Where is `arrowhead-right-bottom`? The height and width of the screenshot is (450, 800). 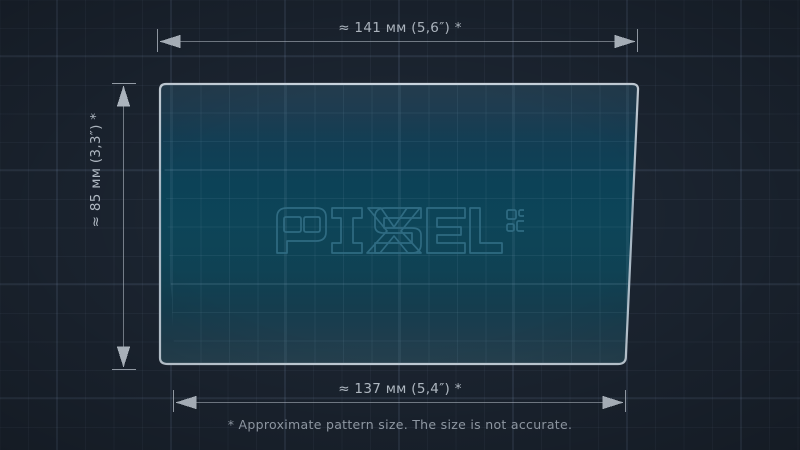 arrowhead-right-bottom is located at coordinates (613, 402).